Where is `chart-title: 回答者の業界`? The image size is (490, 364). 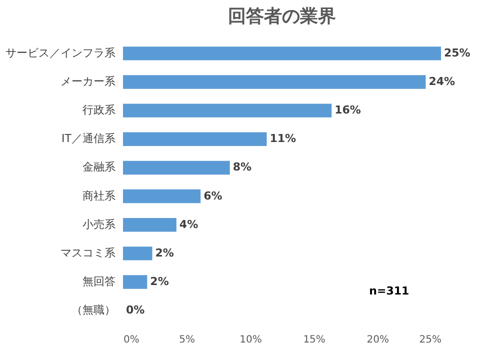
chart-title: 回答者の業界 is located at coordinates (282, 16).